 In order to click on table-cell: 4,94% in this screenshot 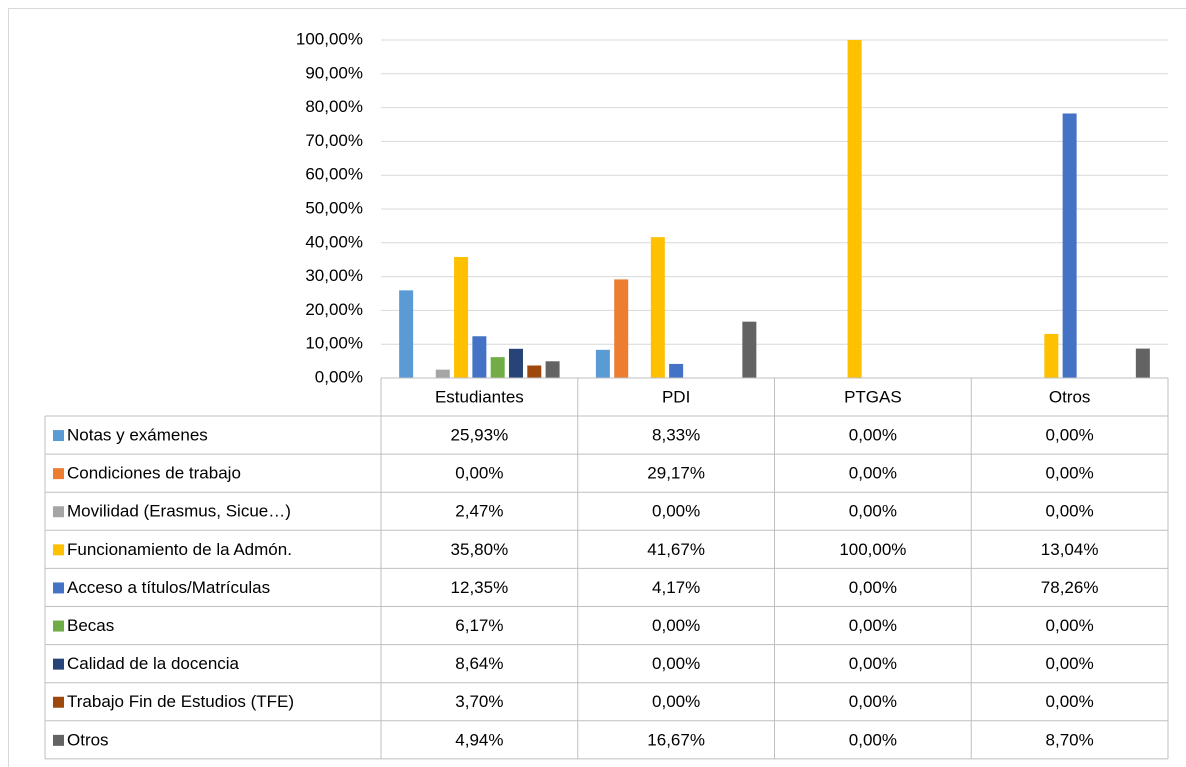, I will do `click(479, 739)`.